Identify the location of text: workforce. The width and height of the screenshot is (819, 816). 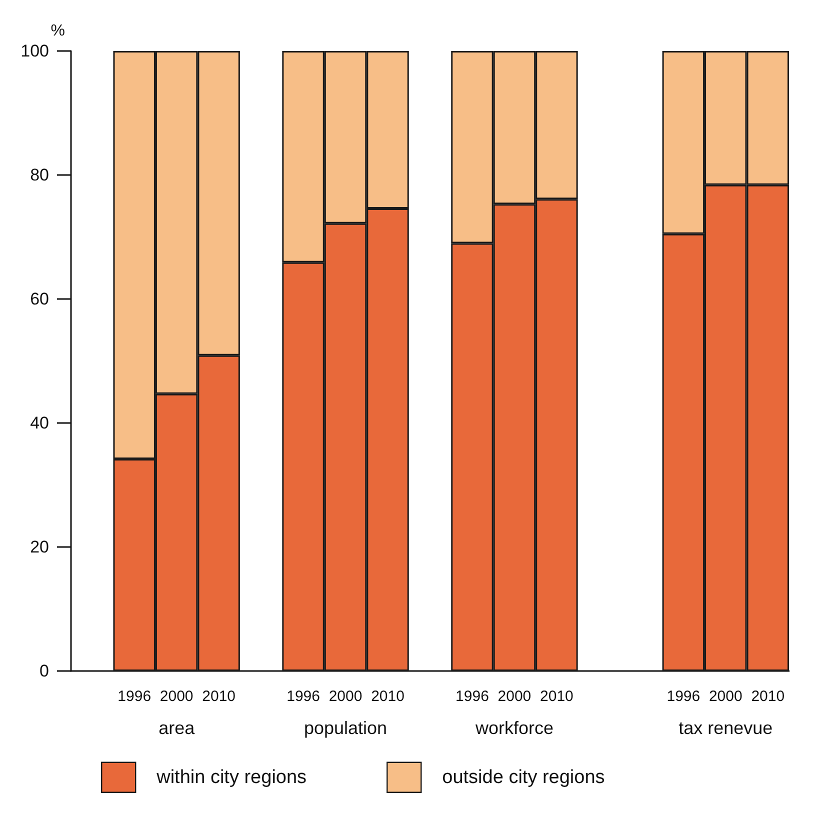
(514, 728).